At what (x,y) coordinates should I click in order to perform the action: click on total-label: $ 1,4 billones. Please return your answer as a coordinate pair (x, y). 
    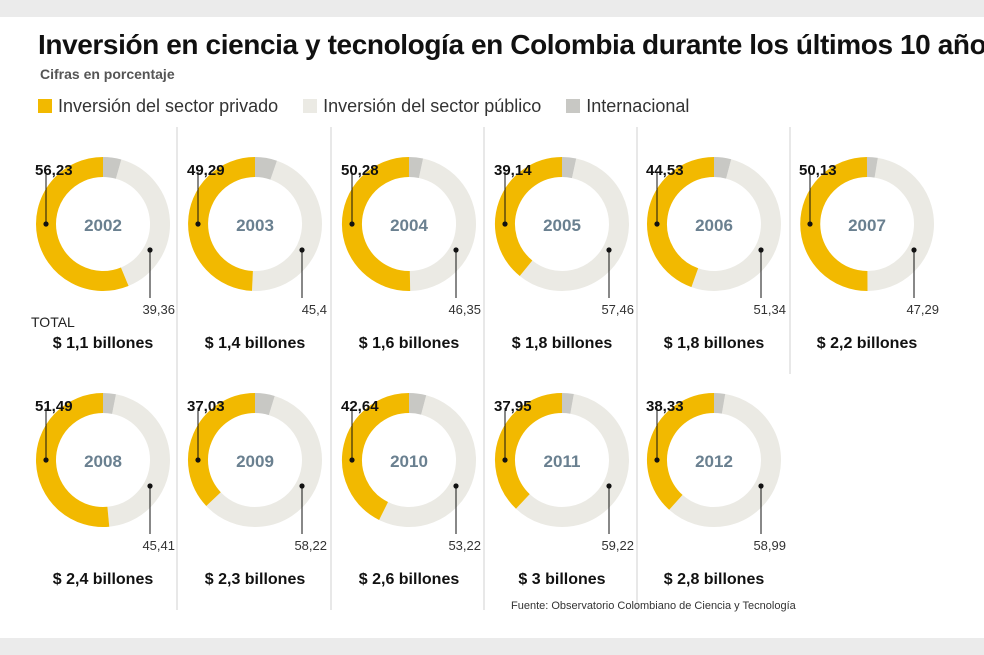
    Looking at the image, I should click on (255, 343).